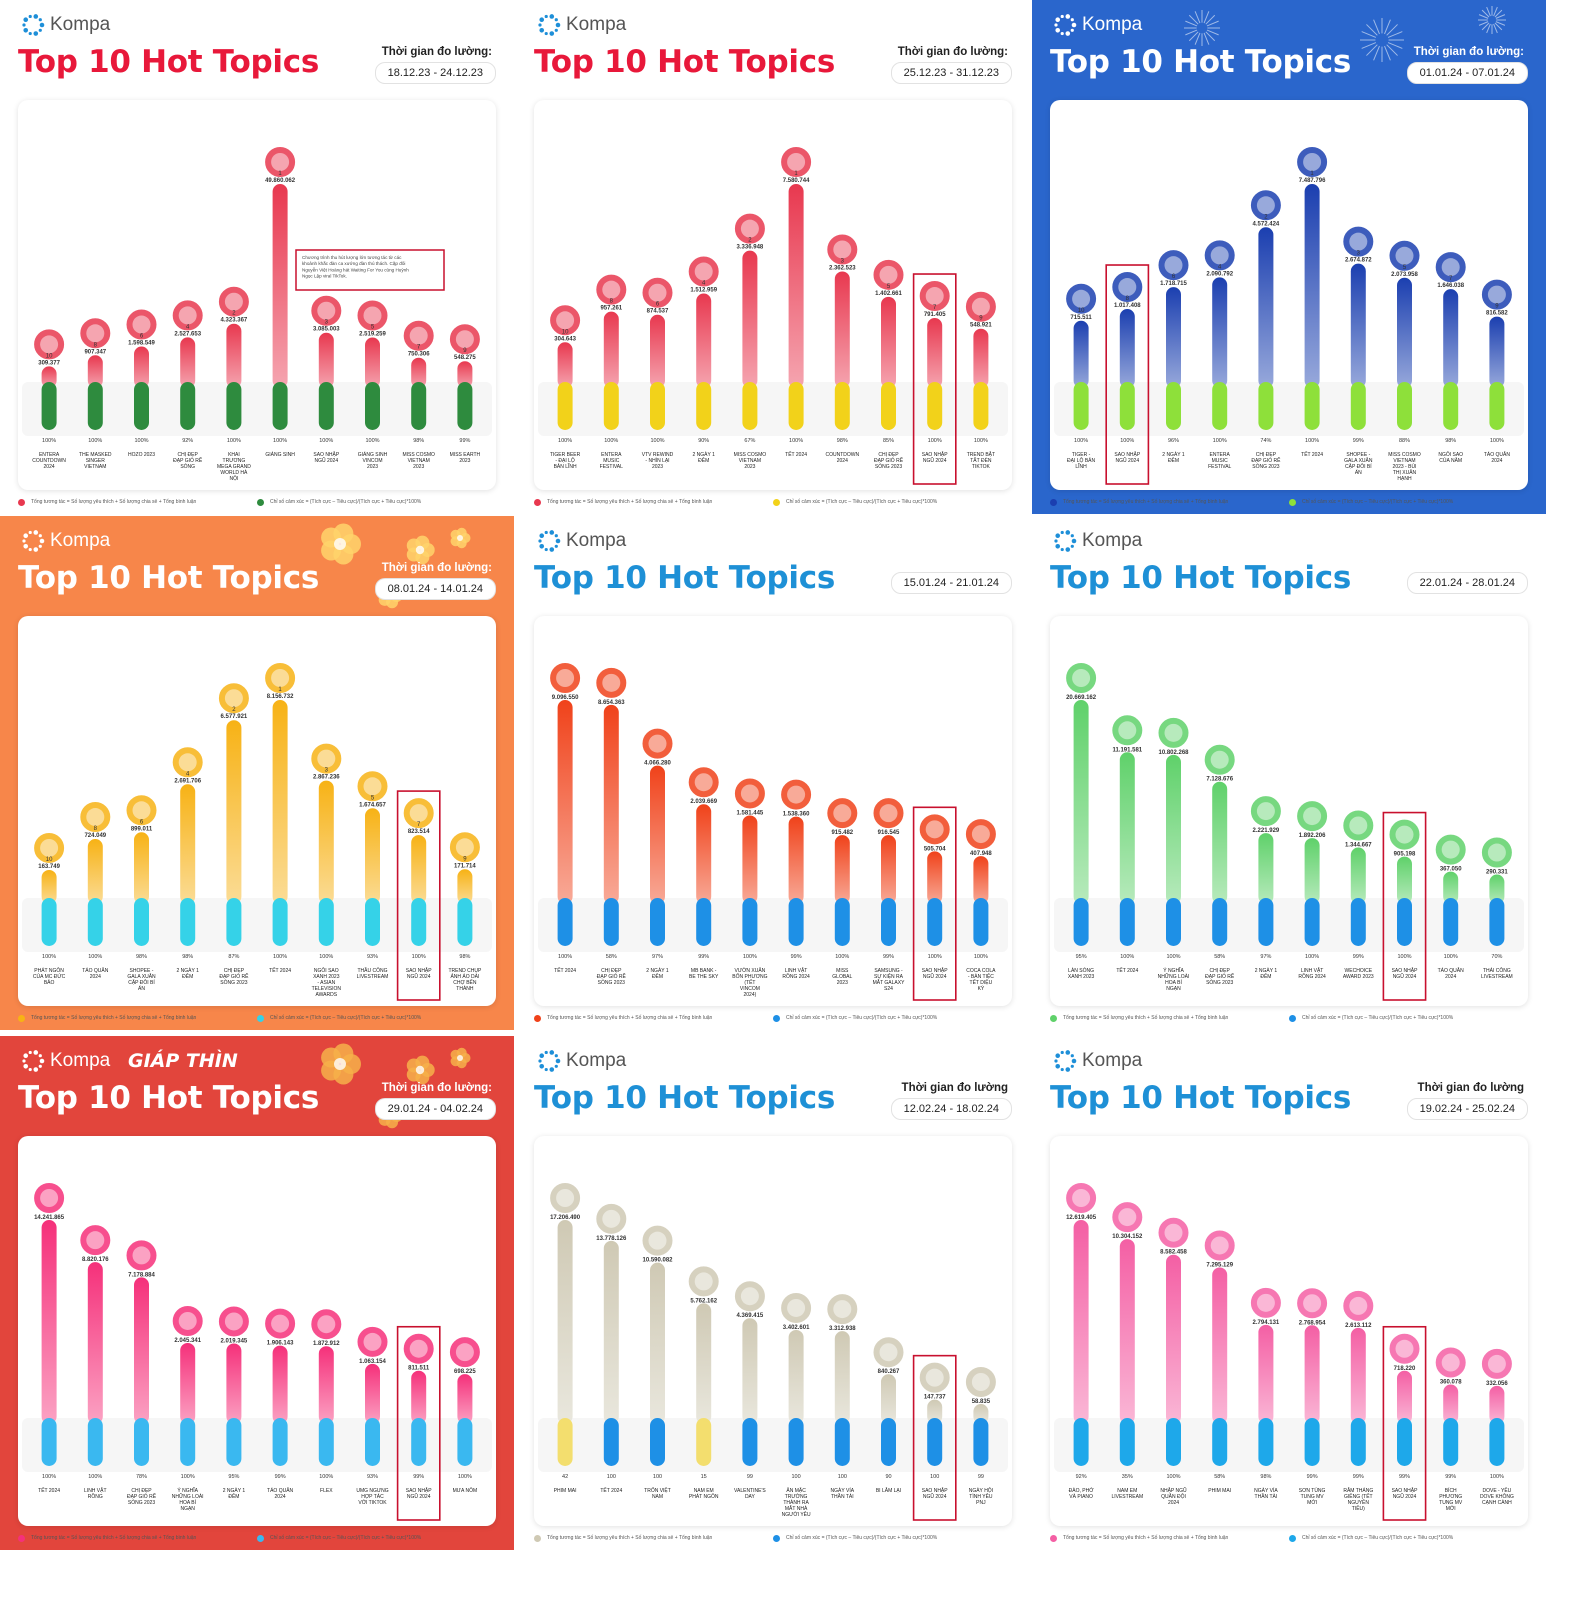  I want to click on category-label: HOZO 2023, so click(141, 455).